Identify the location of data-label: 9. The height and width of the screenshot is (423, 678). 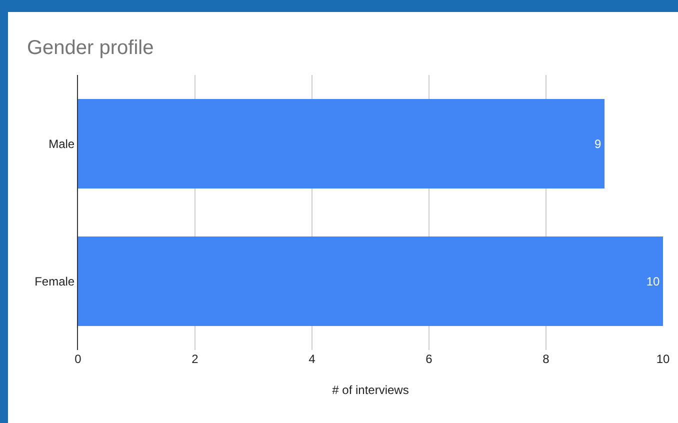
(598, 143).